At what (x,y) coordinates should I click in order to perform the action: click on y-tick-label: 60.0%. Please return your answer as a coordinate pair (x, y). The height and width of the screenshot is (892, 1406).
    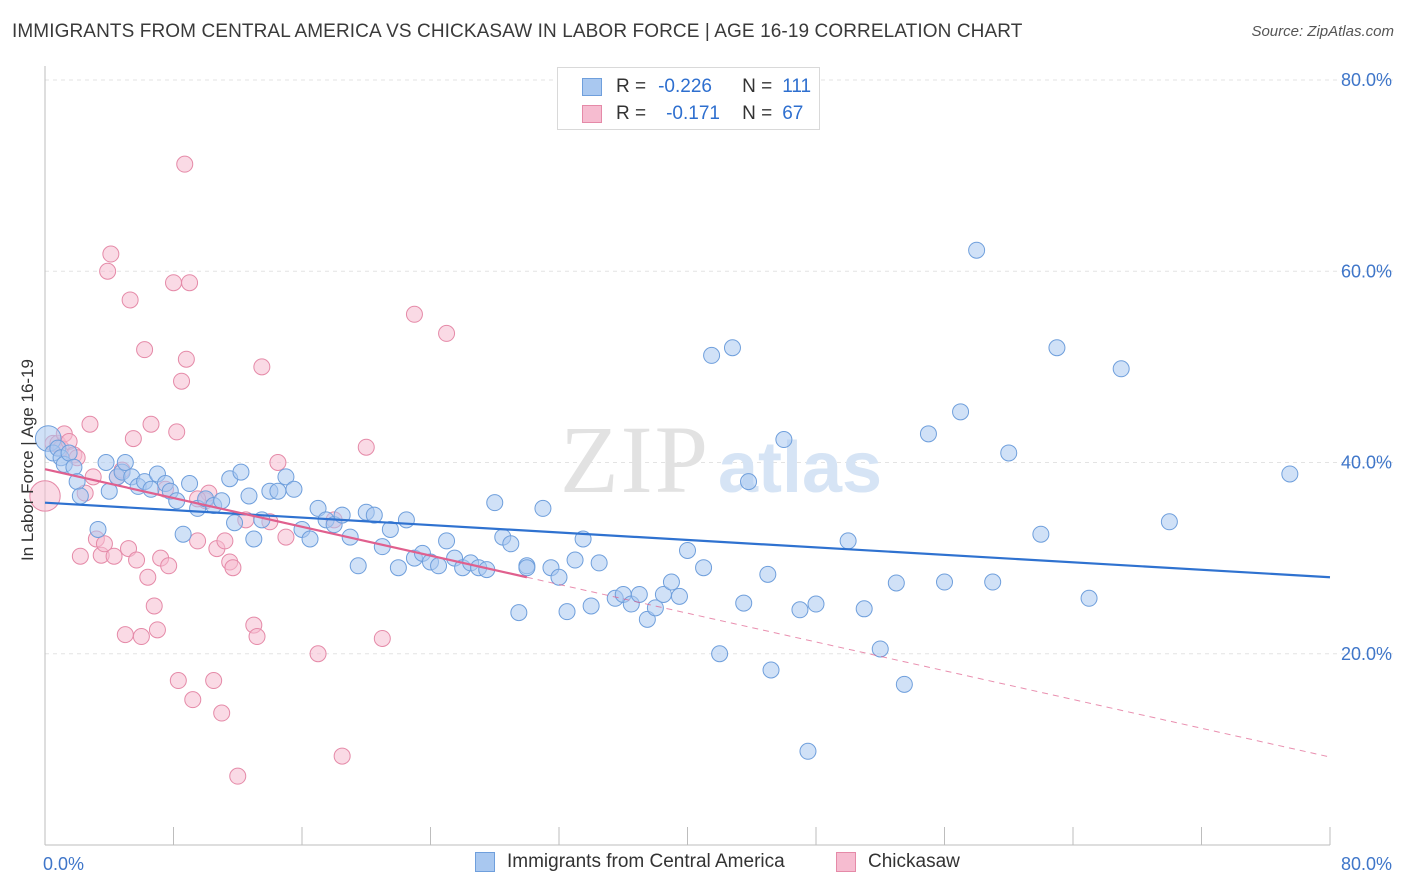
    Looking at the image, I should click on (1366, 271).